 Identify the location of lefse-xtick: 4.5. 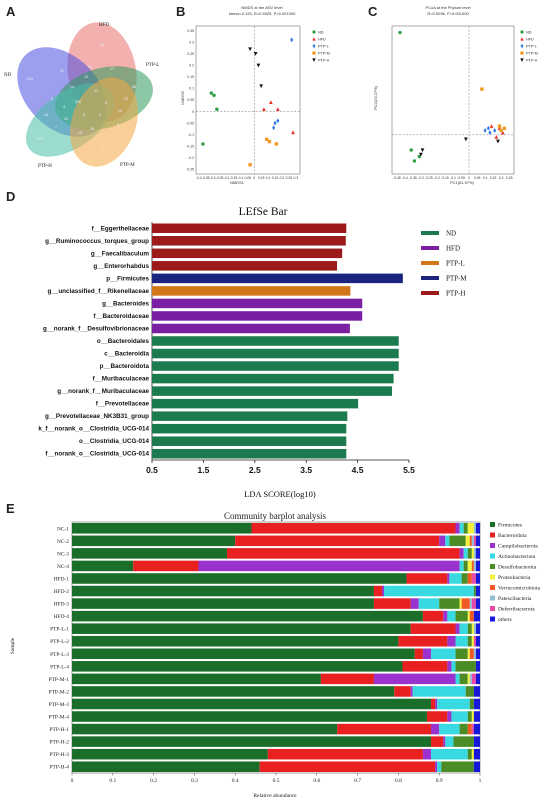
(358, 470).